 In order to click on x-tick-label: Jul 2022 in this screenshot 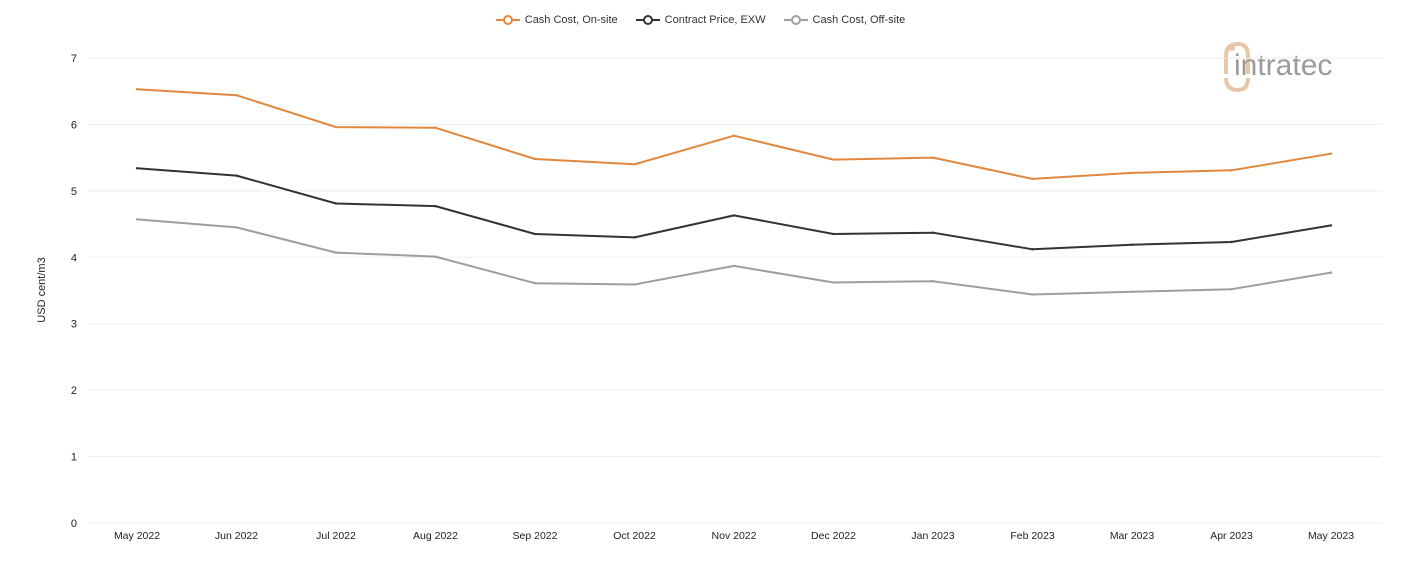, I will do `click(336, 536)`.